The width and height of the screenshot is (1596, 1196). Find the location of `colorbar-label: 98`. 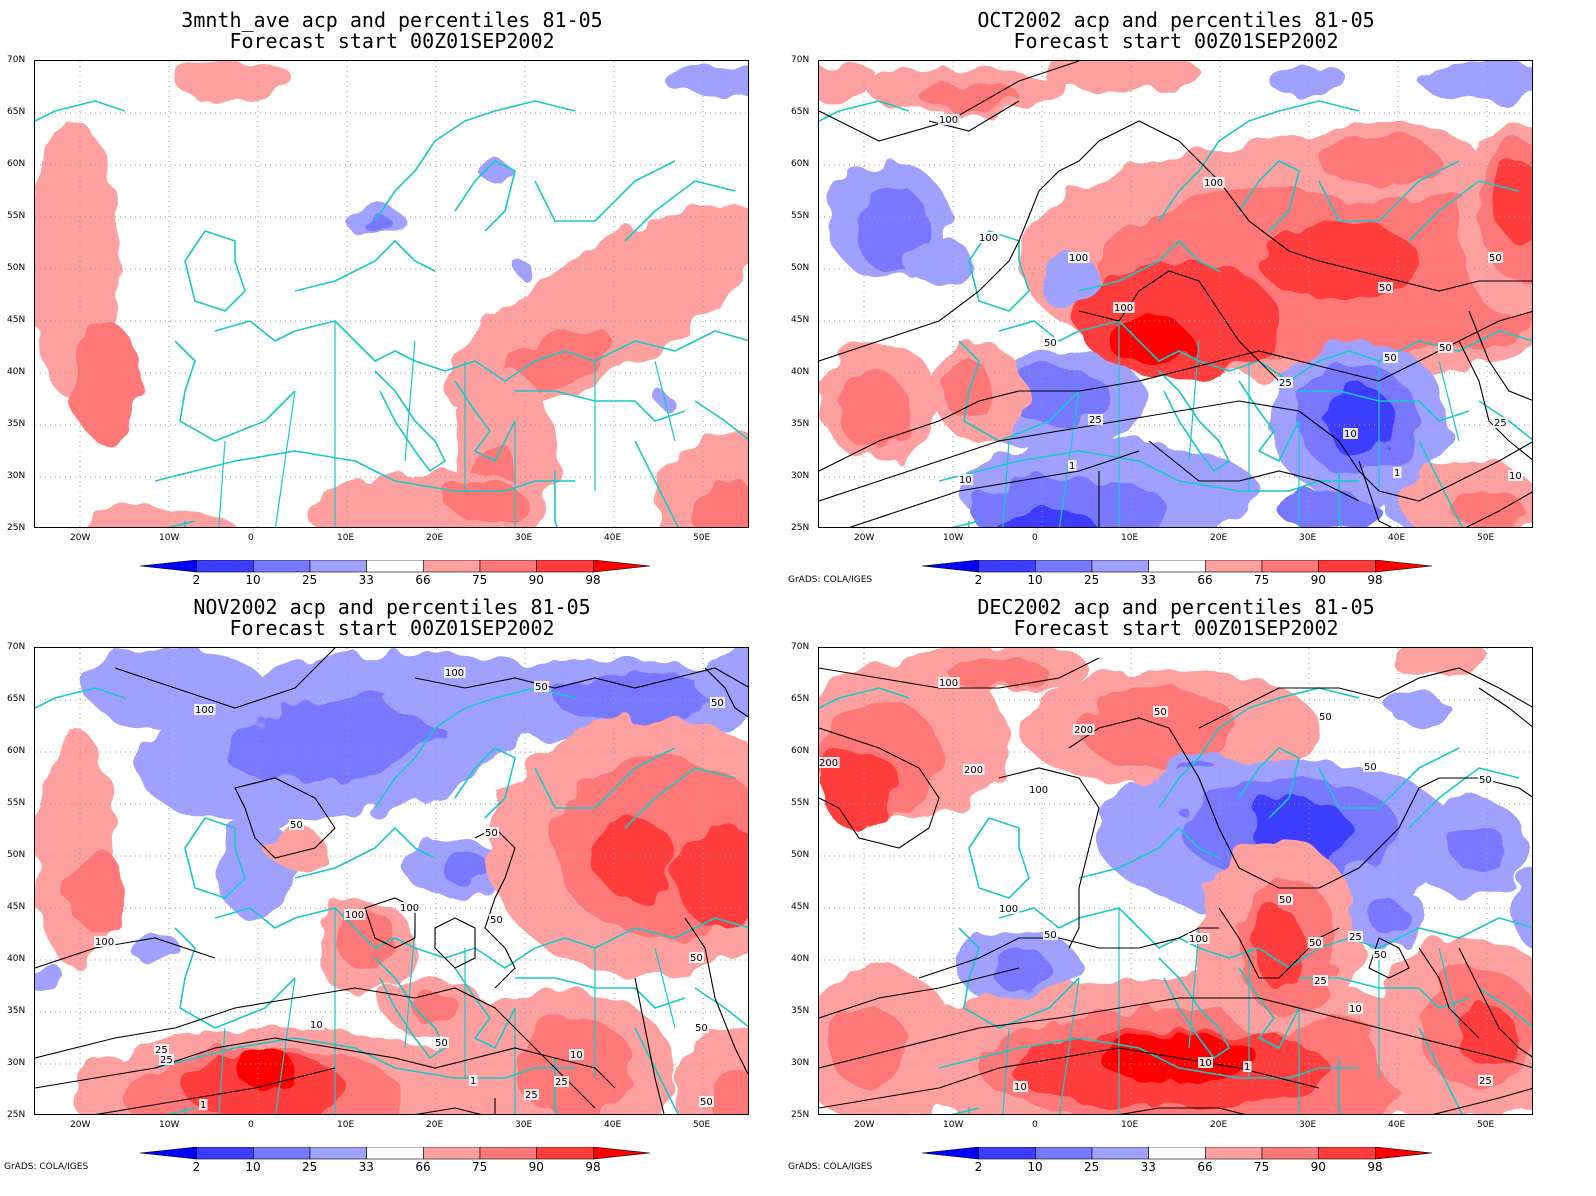

colorbar-label: 98 is located at coordinates (593, 580).